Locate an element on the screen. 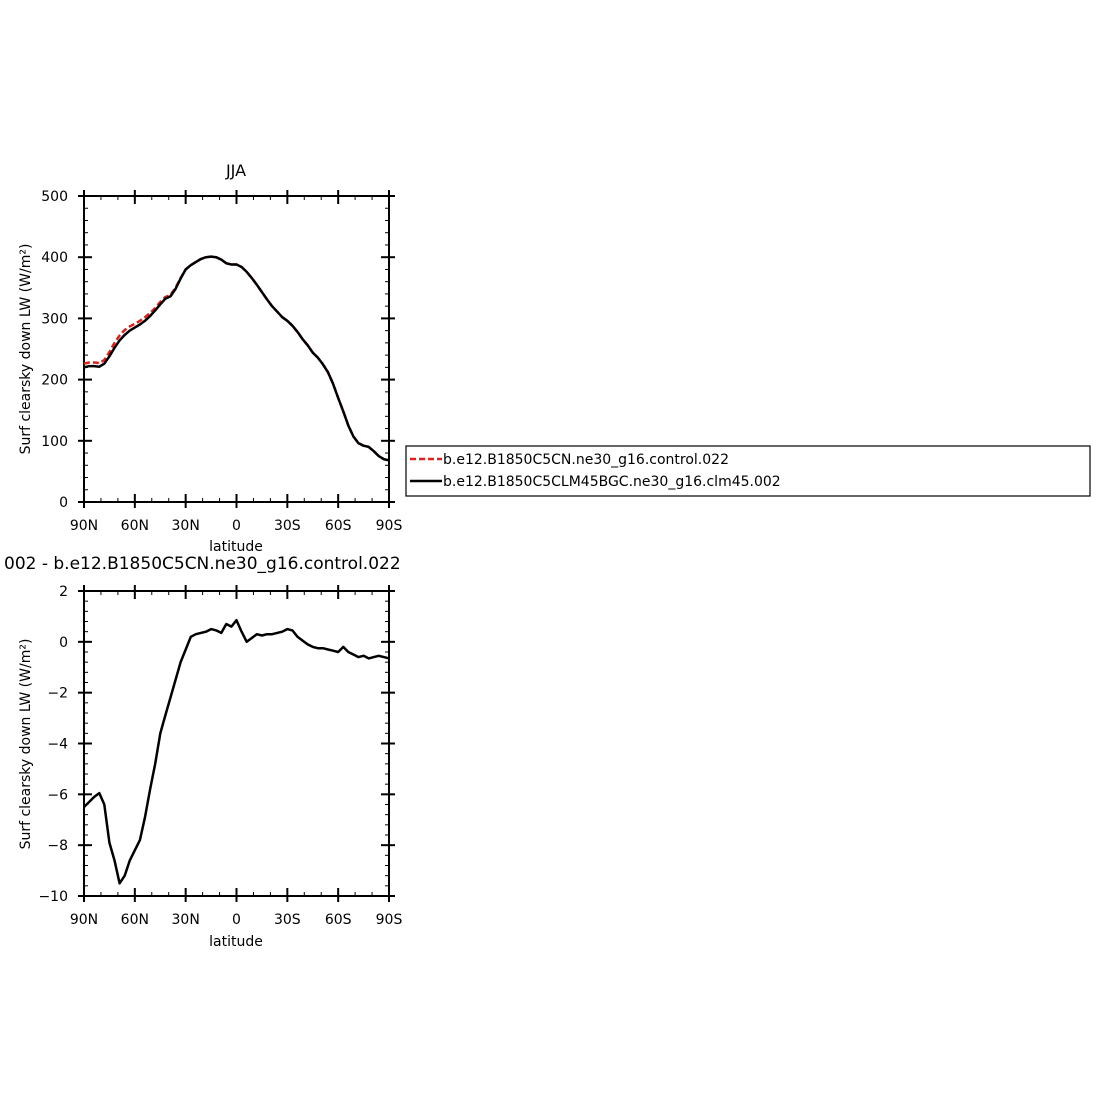  bottom-plot-area: 90N 60N 30N 0 30S 60S 90S −10 −8 −6 −4 −2 0 2 is located at coordinates (220, 756).